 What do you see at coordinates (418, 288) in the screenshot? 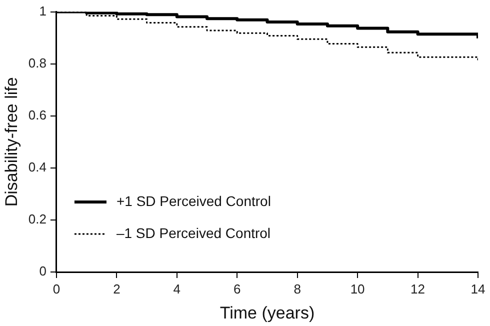
I see `x-tick-label: 12` at bounding box center [418, 288].